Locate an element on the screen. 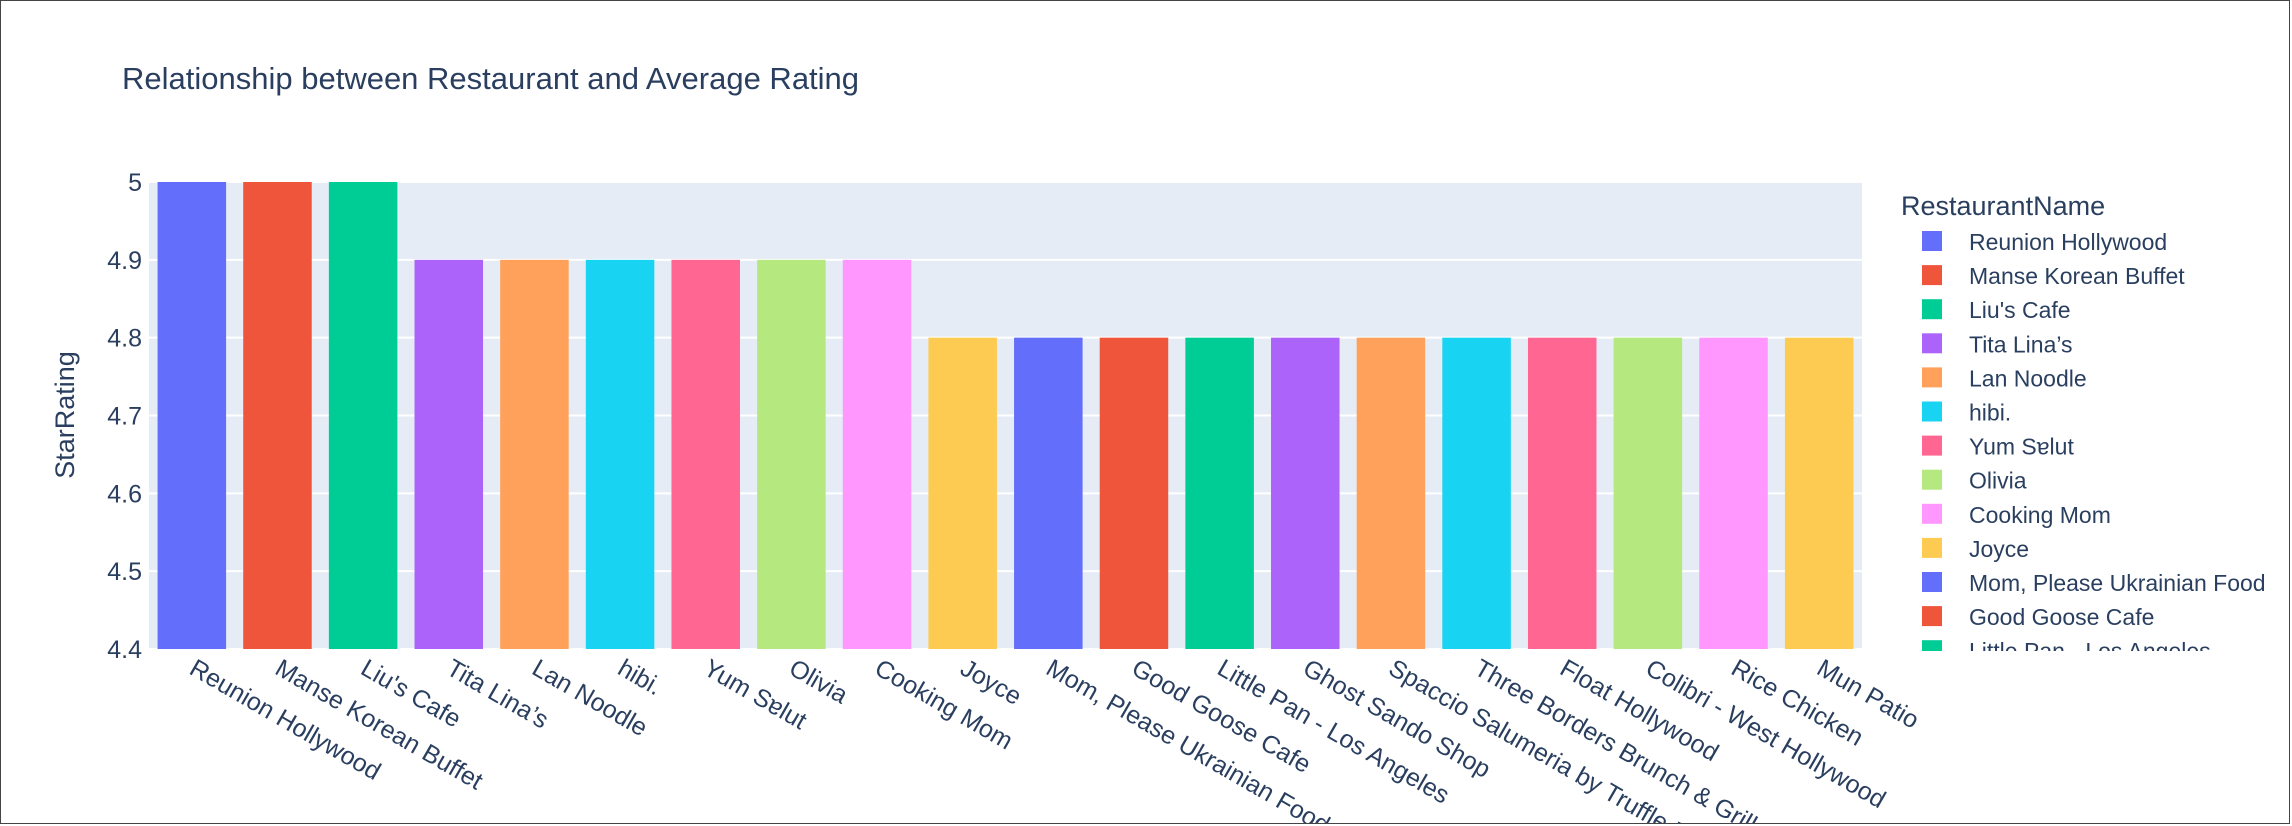  y-tick-label: 5 is located at coordinates (135, 183).